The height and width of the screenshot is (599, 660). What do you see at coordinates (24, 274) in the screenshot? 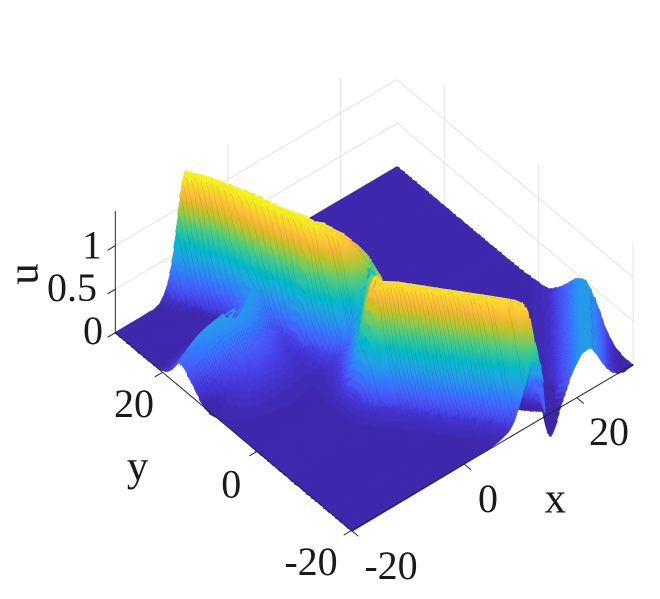
I see `svg-text: u` at bounding box center [24, 274].